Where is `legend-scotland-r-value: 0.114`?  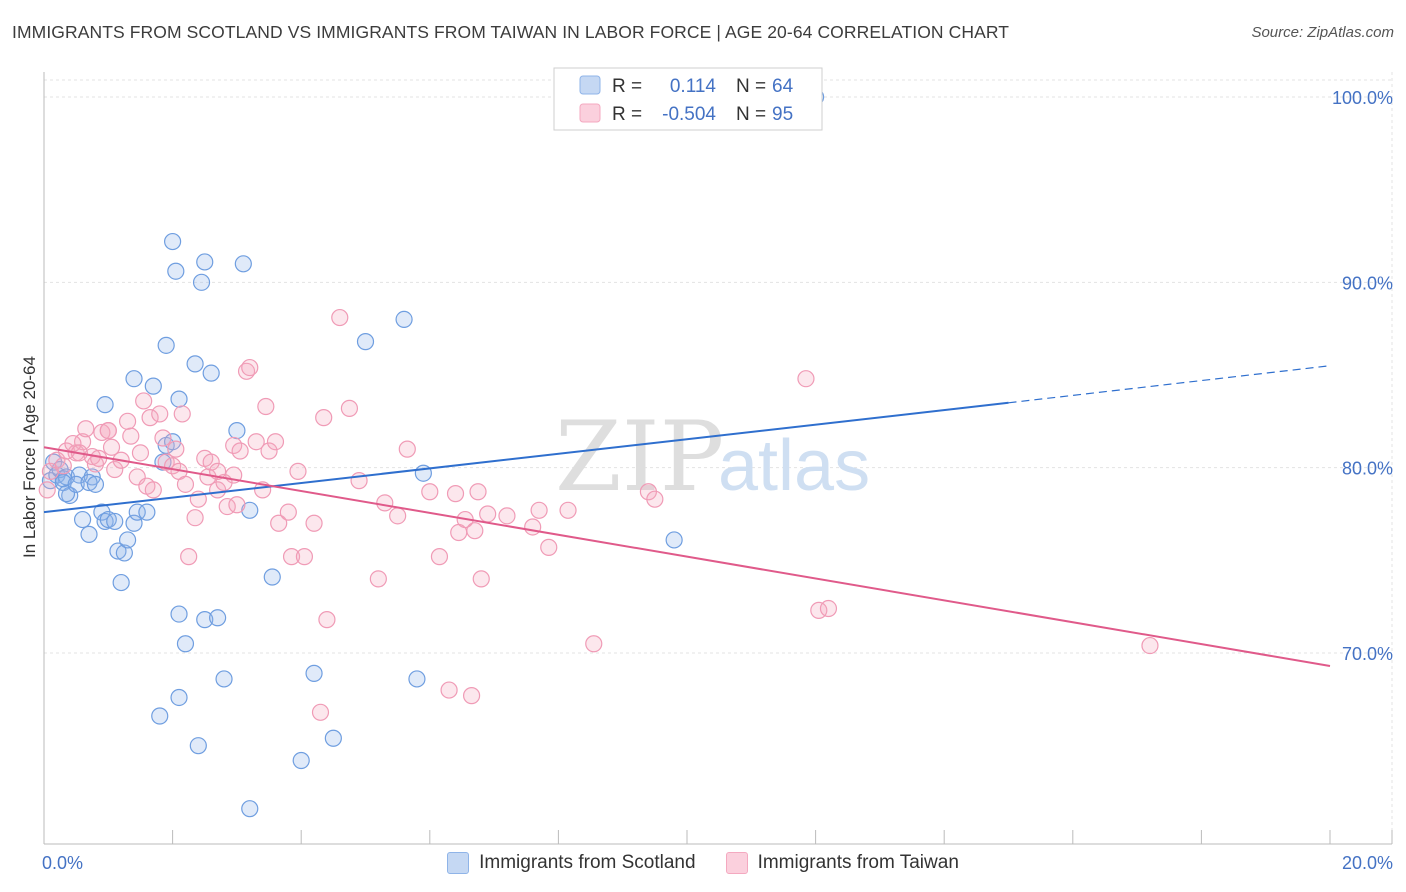 legend-scotland-r-value: 0.114 is located at coordinates (693, 86).